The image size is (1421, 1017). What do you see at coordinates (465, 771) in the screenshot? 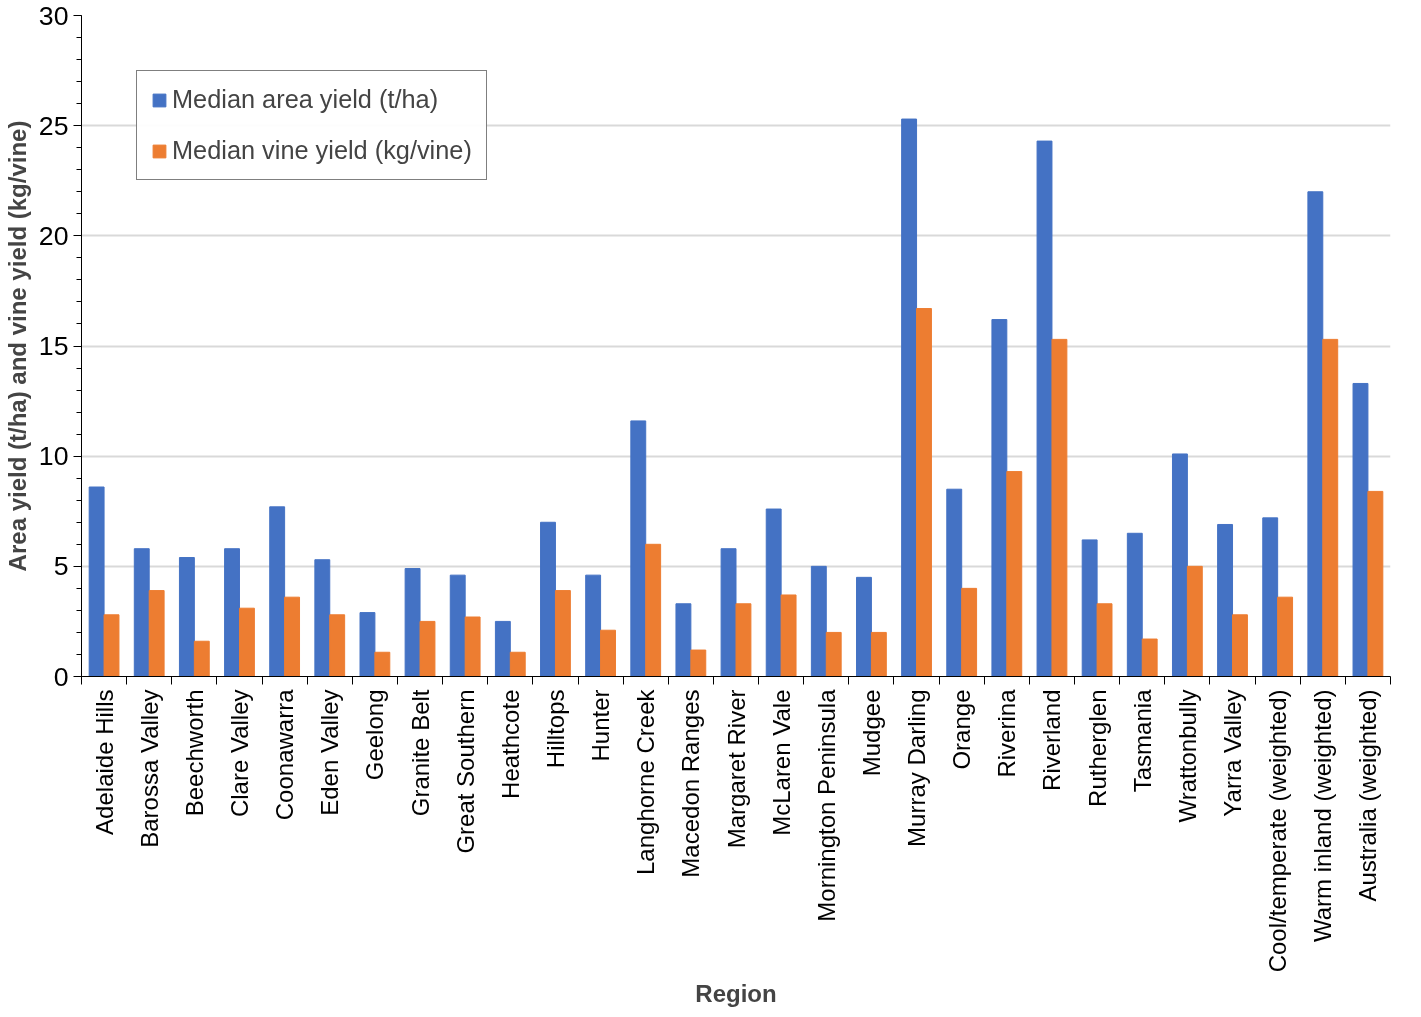
I see `x-tick-label: Great Southern` at bounding box center [465, 771].